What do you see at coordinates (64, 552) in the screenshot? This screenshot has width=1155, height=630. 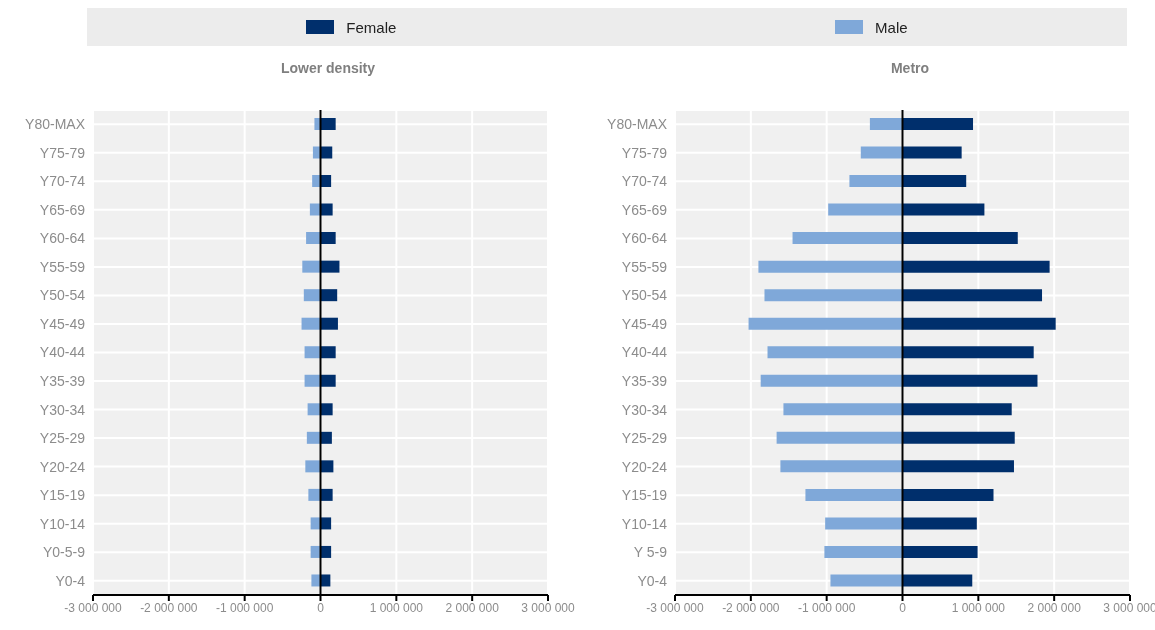 I see `y-tick-label: Y0-5-9` at bounding box center [64, 552].